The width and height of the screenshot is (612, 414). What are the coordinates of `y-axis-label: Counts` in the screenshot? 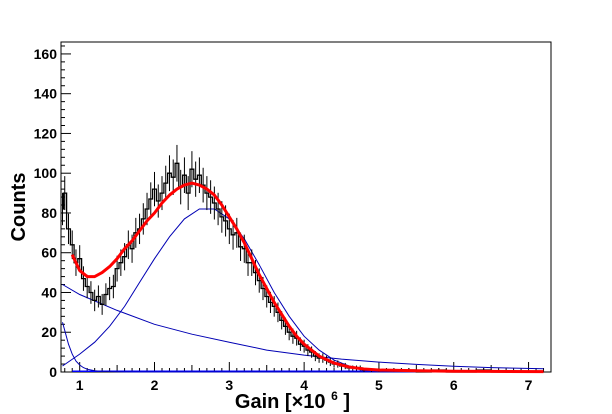 It's located at (19, 207).